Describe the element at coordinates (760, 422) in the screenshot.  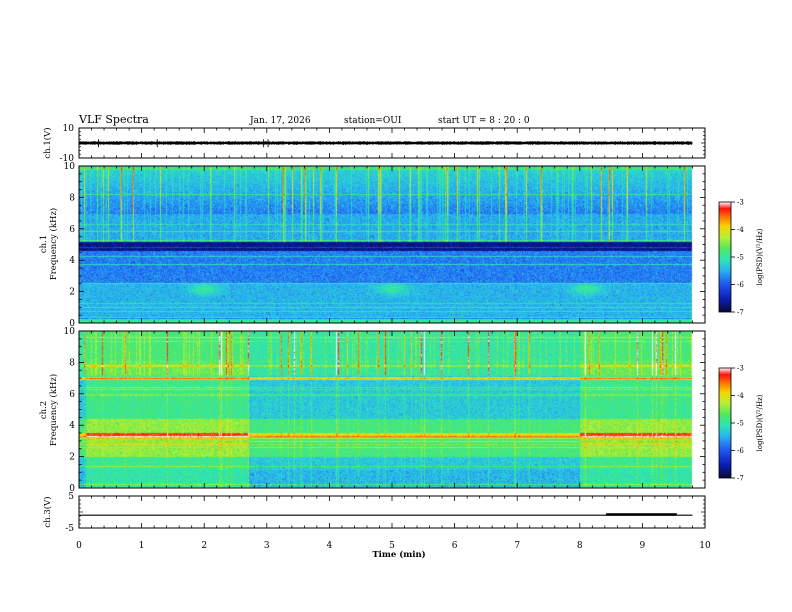
I see `ch2-colorbar-label: log(PSD)(V²/Hz)` at that location.